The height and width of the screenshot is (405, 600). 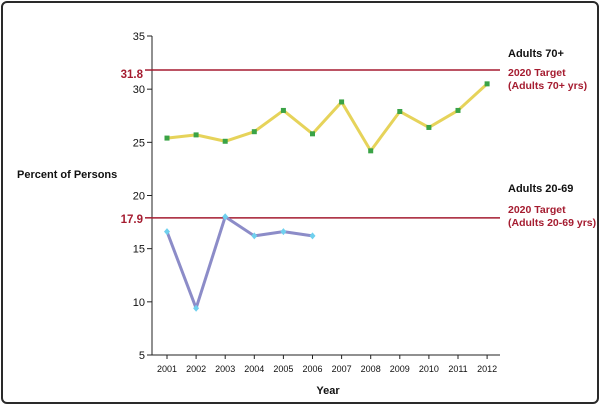 I want to click on x-axis-title: Year, so click(x=328, y=391).